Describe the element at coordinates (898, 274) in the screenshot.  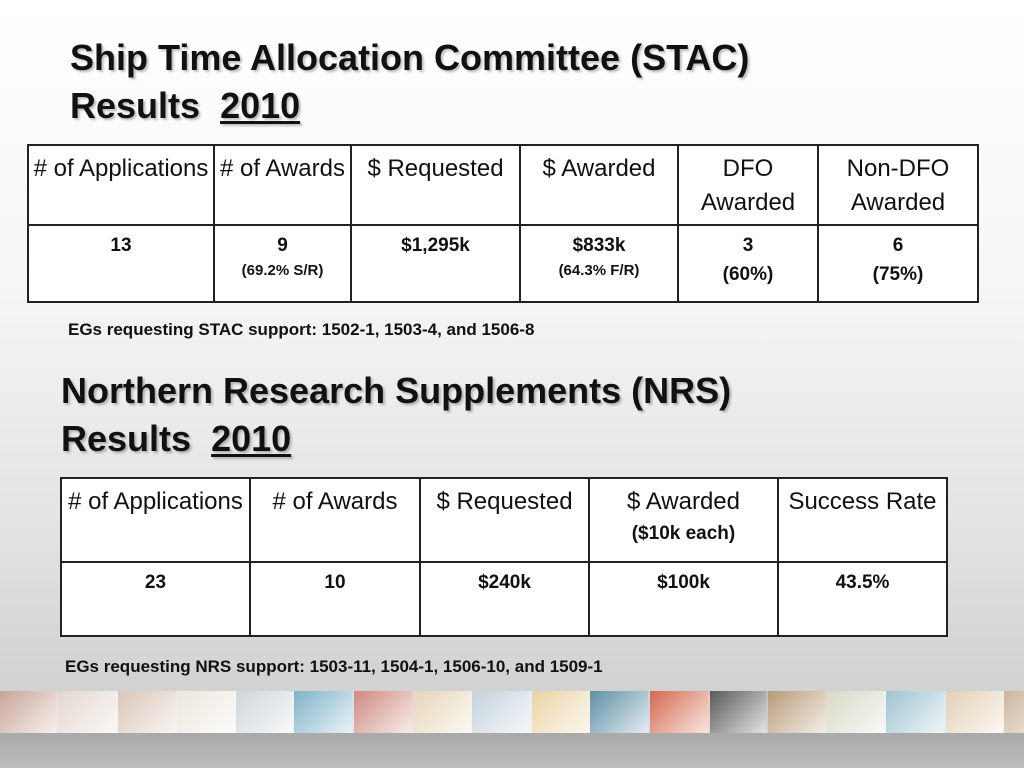
I see `non-dfo-awarded-note: (75%)` at that location.